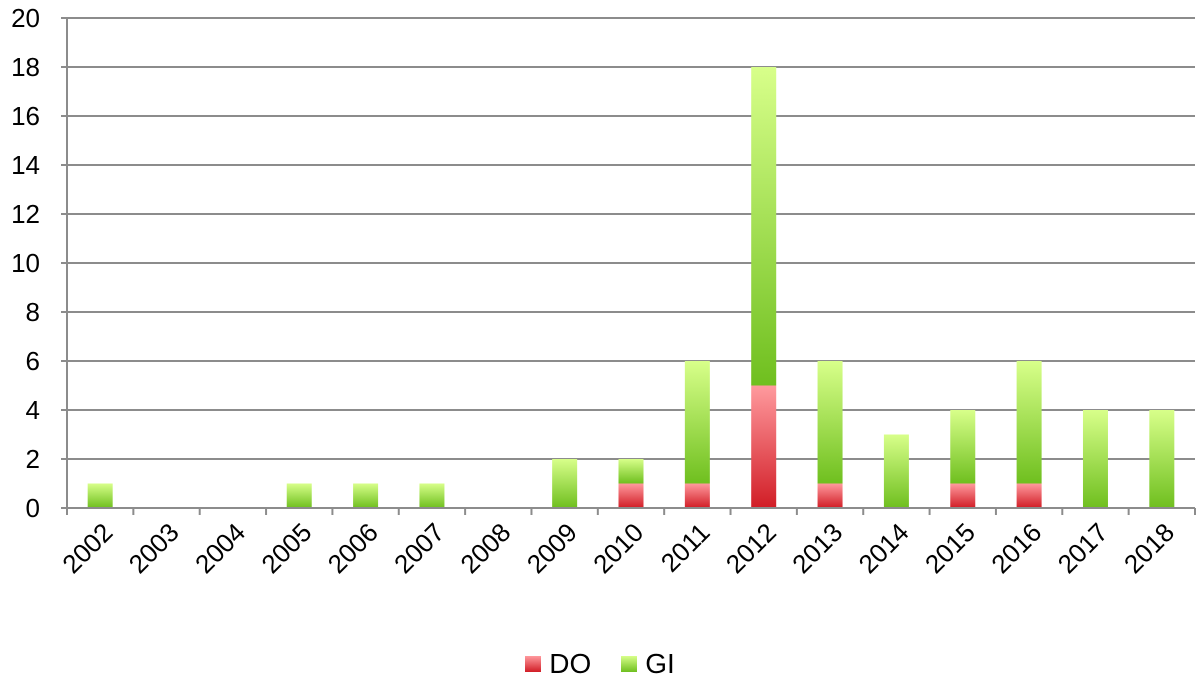 The image size is (1200, 690). I want to click on x-tick-label: 2017, so click(1083, 548).